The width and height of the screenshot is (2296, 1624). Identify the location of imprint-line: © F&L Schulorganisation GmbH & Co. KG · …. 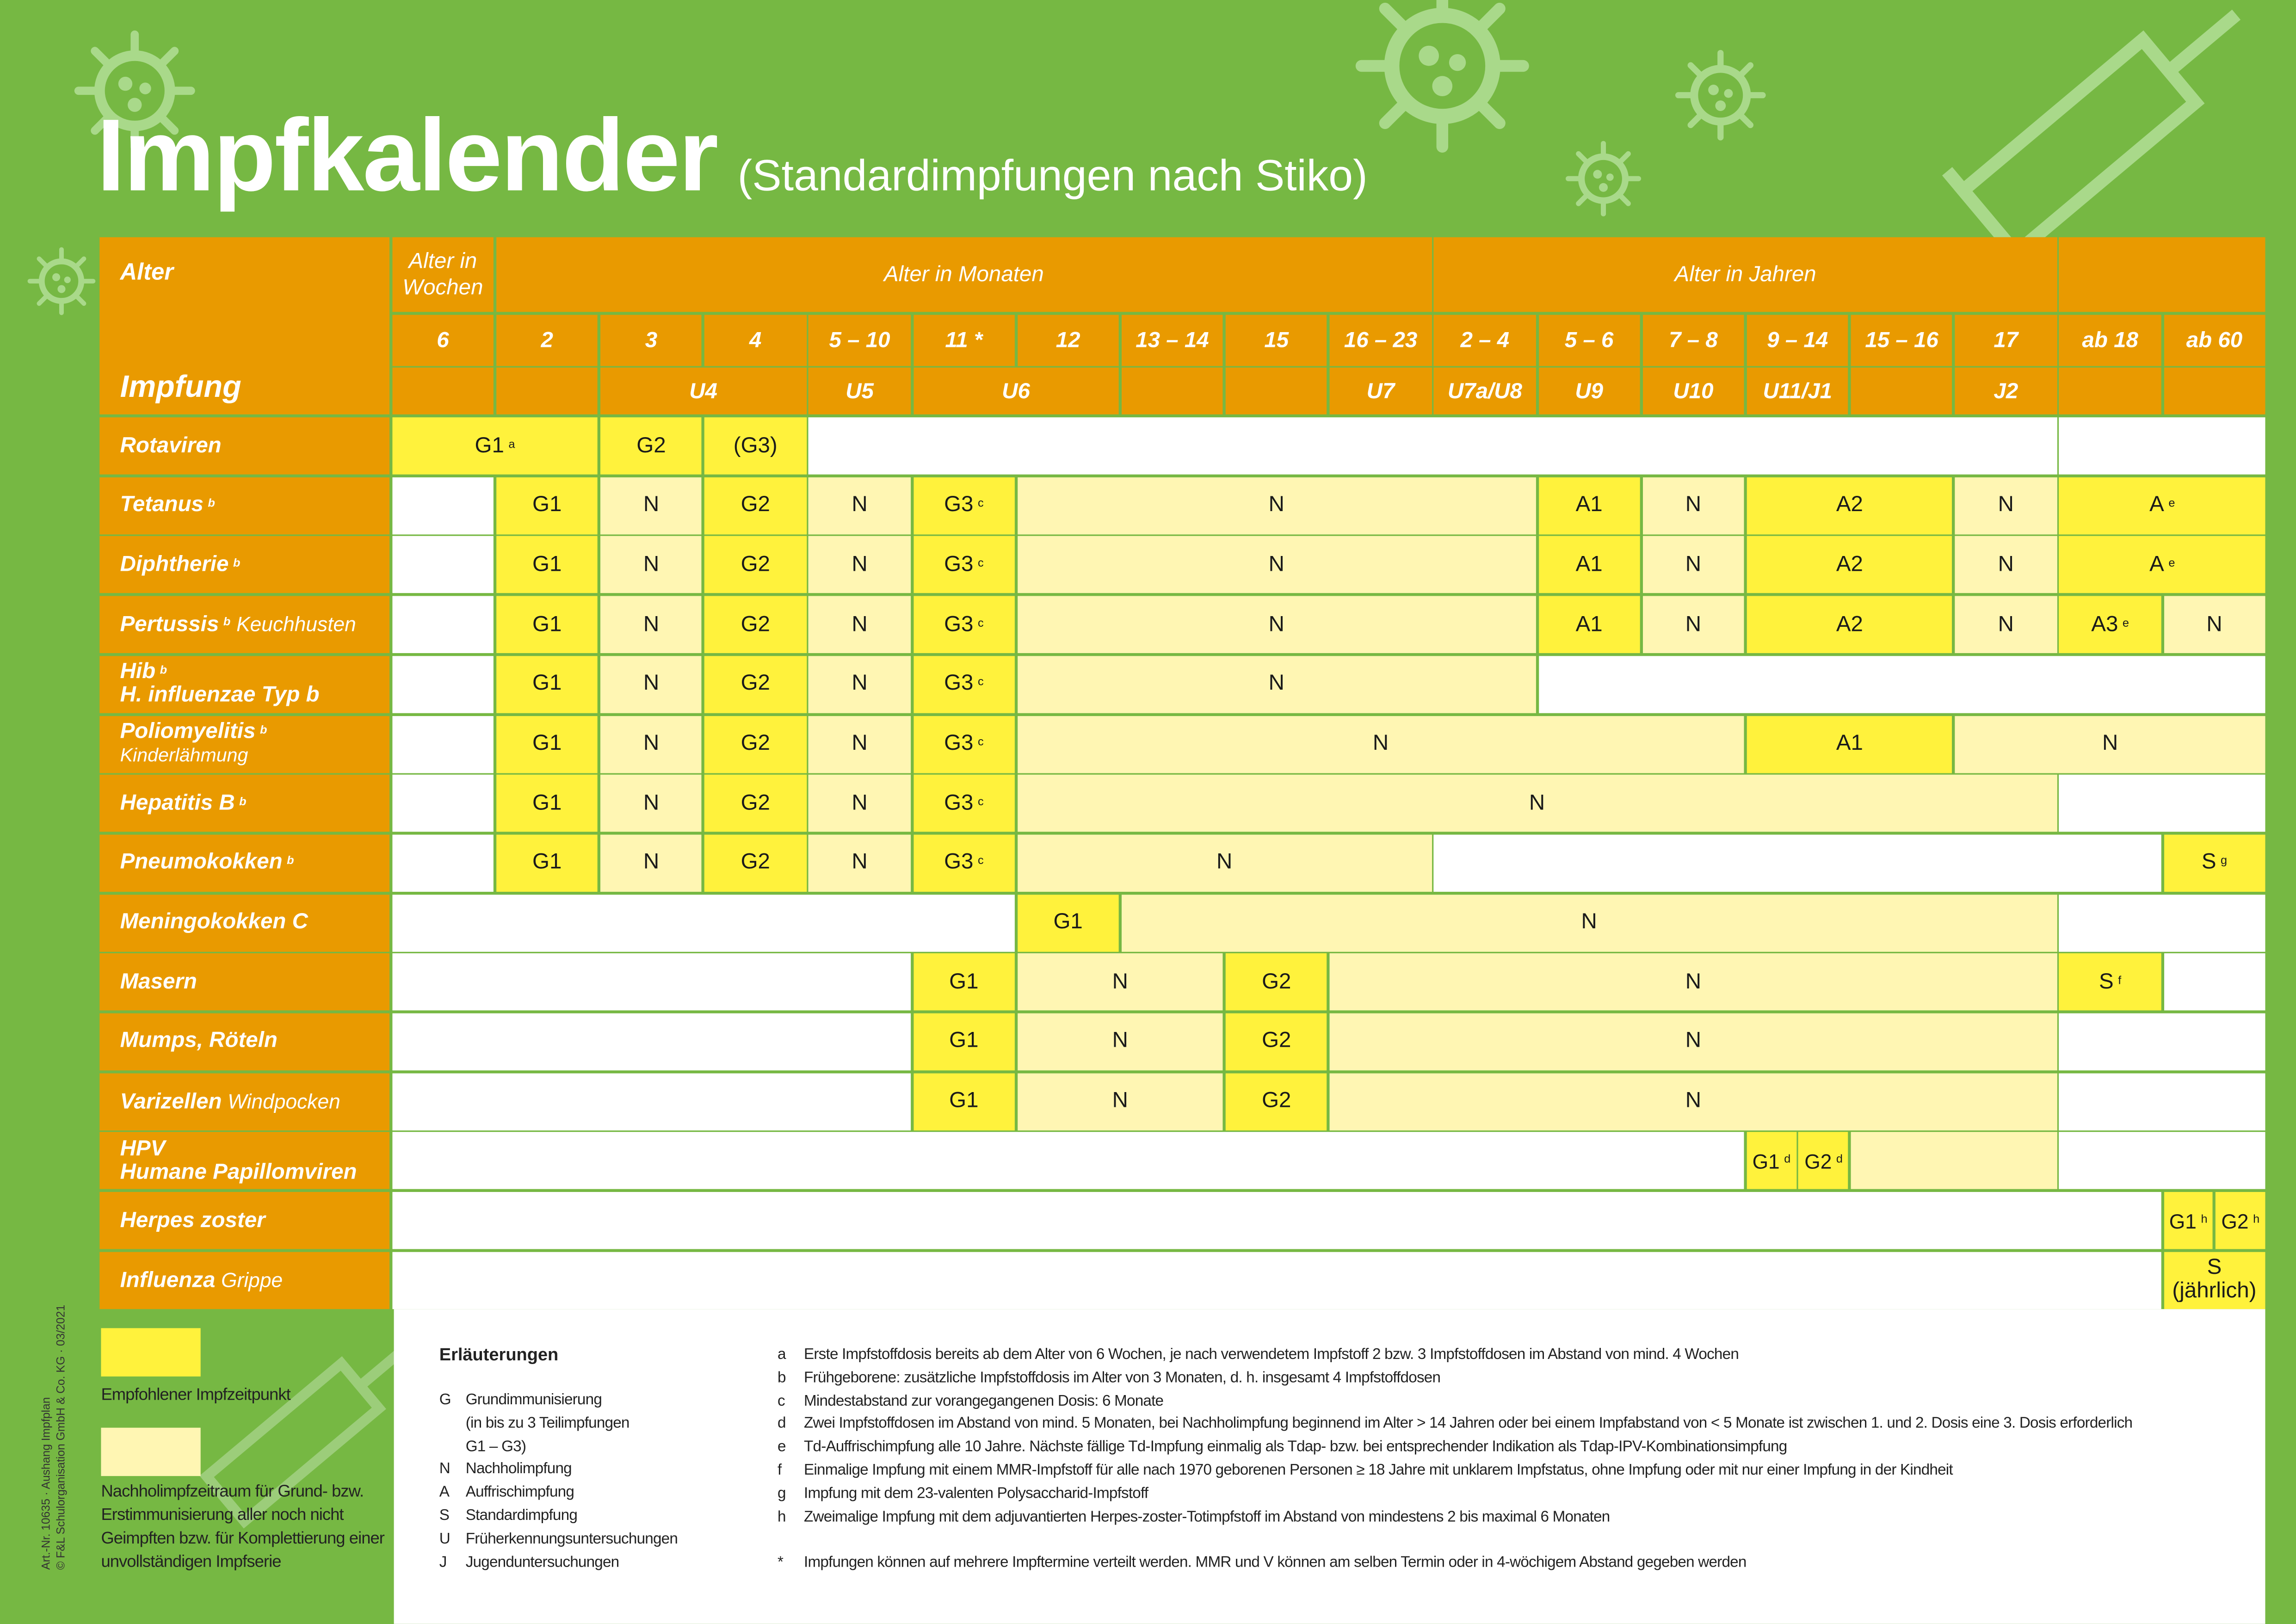
(61, 1437).